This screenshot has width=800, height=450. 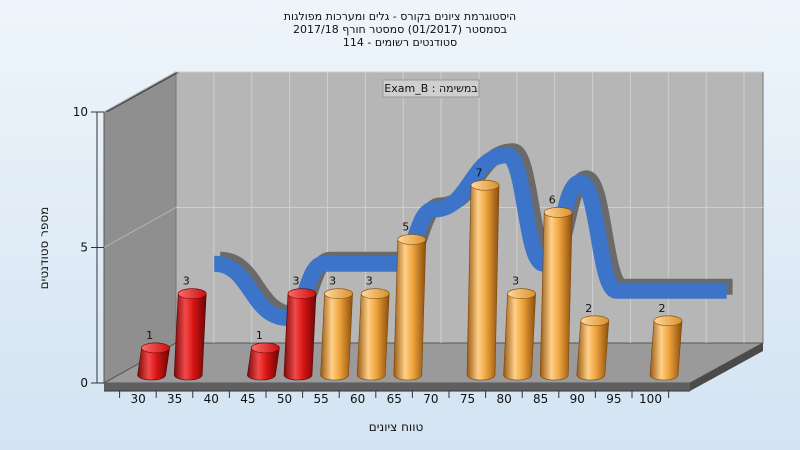 What do you see at coordinates (540, 399) in the screenshot?
I see `x-tick-label: 85` at bounding box center [540, 399].